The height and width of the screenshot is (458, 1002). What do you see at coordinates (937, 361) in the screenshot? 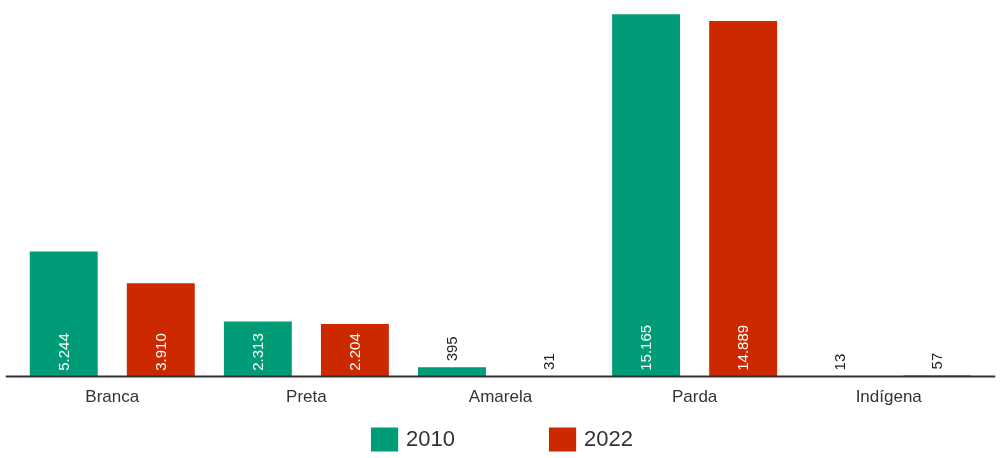
I see `data-label: 57` at bounding box center [937, 361].